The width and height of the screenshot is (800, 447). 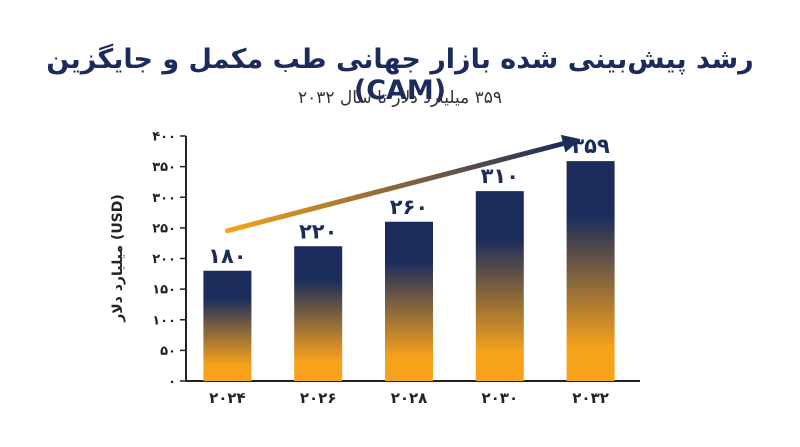 What do you see at coordinates (164, 167) in the screenshot?
I see `y-tick-label: ۳۵۰` at bounding box center [164, 167].